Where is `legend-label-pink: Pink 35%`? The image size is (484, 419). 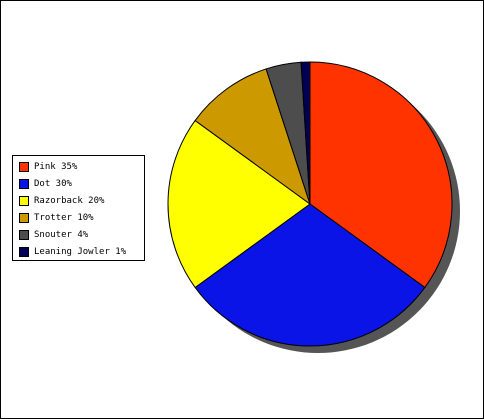 legend-label-pink: Pink 35% is located at coordinates (55, 167).